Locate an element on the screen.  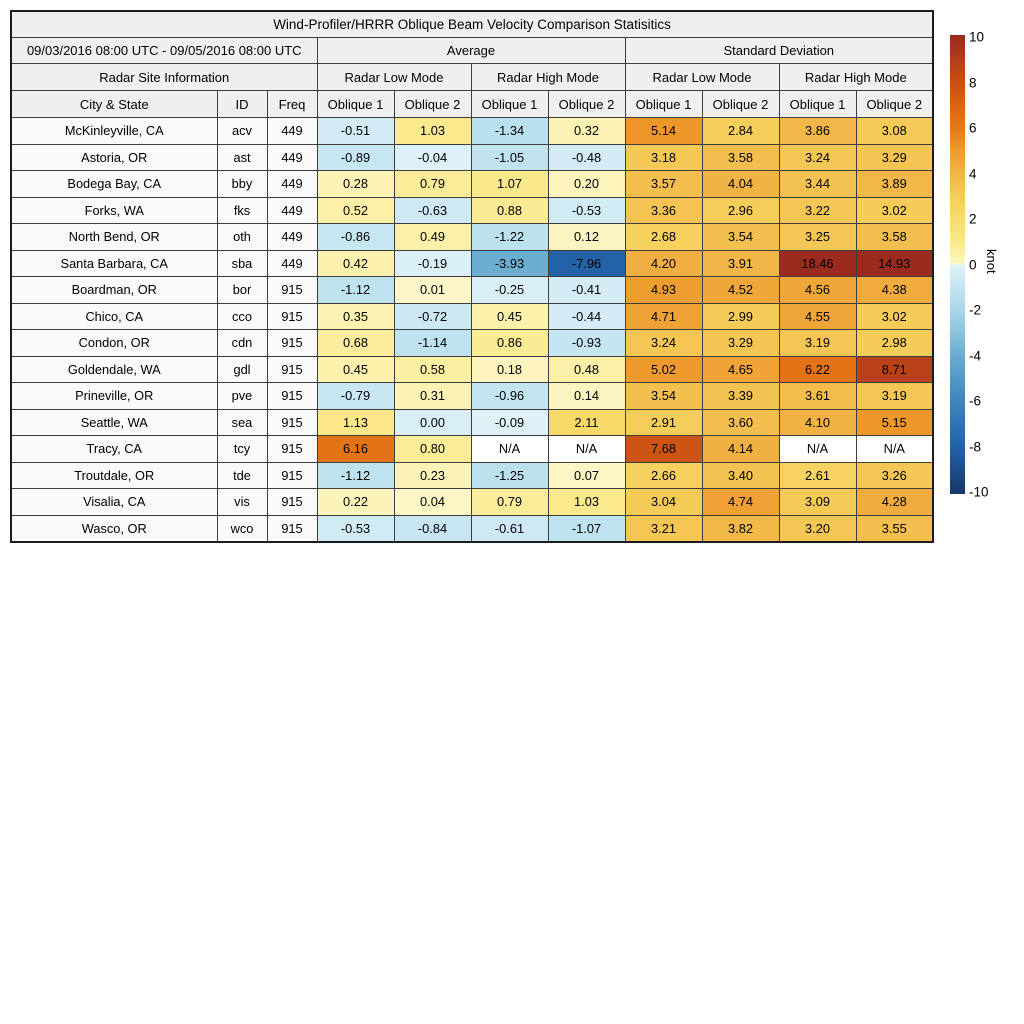
colorbar-gradient is located at coordinates (957, 264).